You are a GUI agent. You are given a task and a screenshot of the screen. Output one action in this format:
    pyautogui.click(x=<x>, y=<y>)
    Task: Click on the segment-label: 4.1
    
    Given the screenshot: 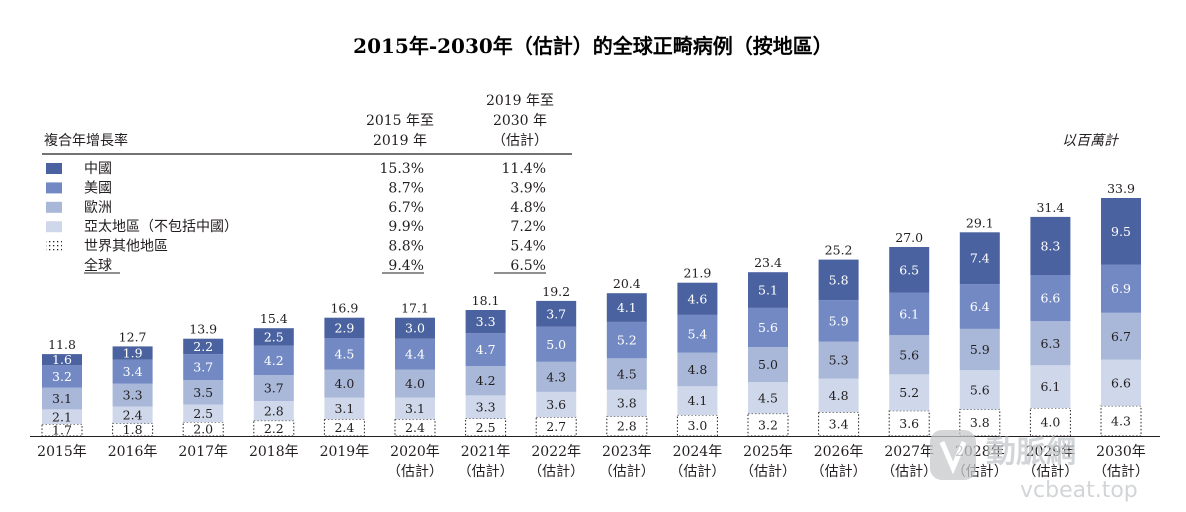 What is the action you would take?
    pyautogui.click(x=697, y=400)
    